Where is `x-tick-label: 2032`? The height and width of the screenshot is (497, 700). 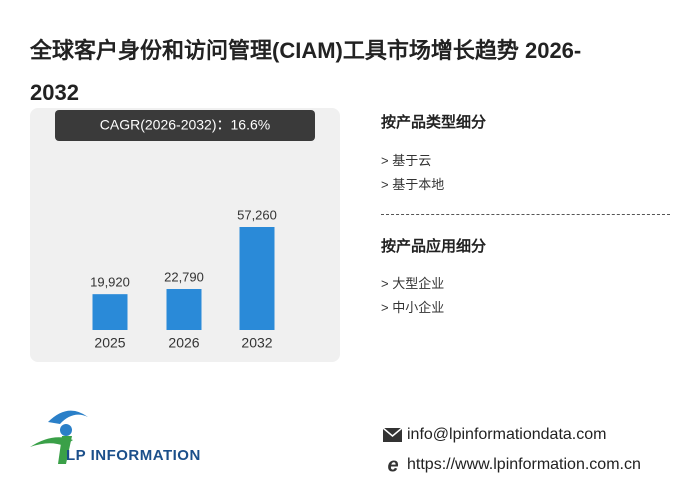
x-tick-label: 2032 is located at coordinates (256, 343).